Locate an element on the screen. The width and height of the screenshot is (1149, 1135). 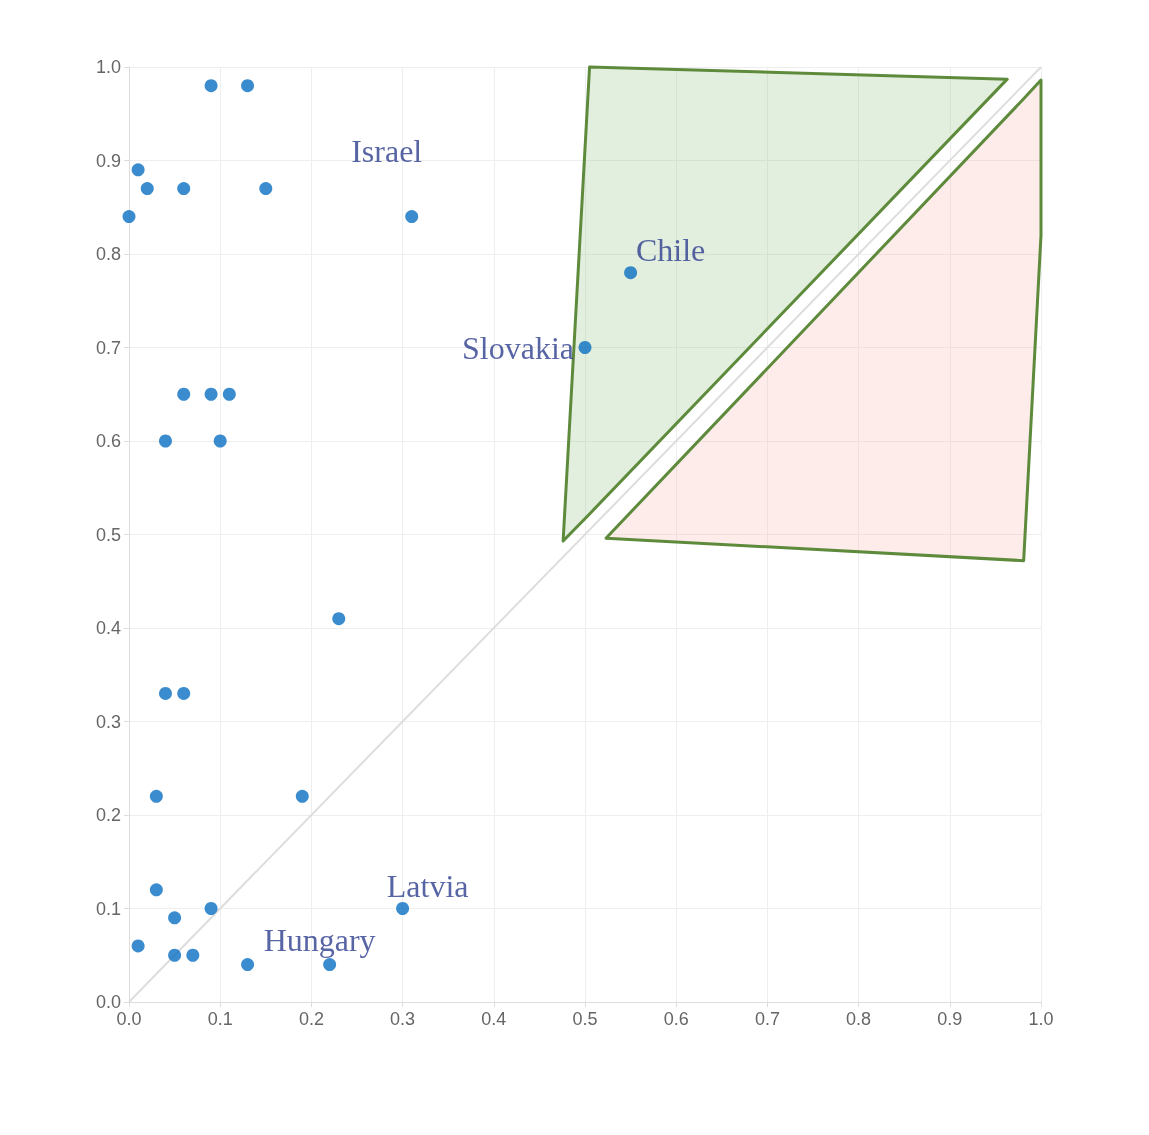
annotation: Israel is located at coordinates (387, 150).